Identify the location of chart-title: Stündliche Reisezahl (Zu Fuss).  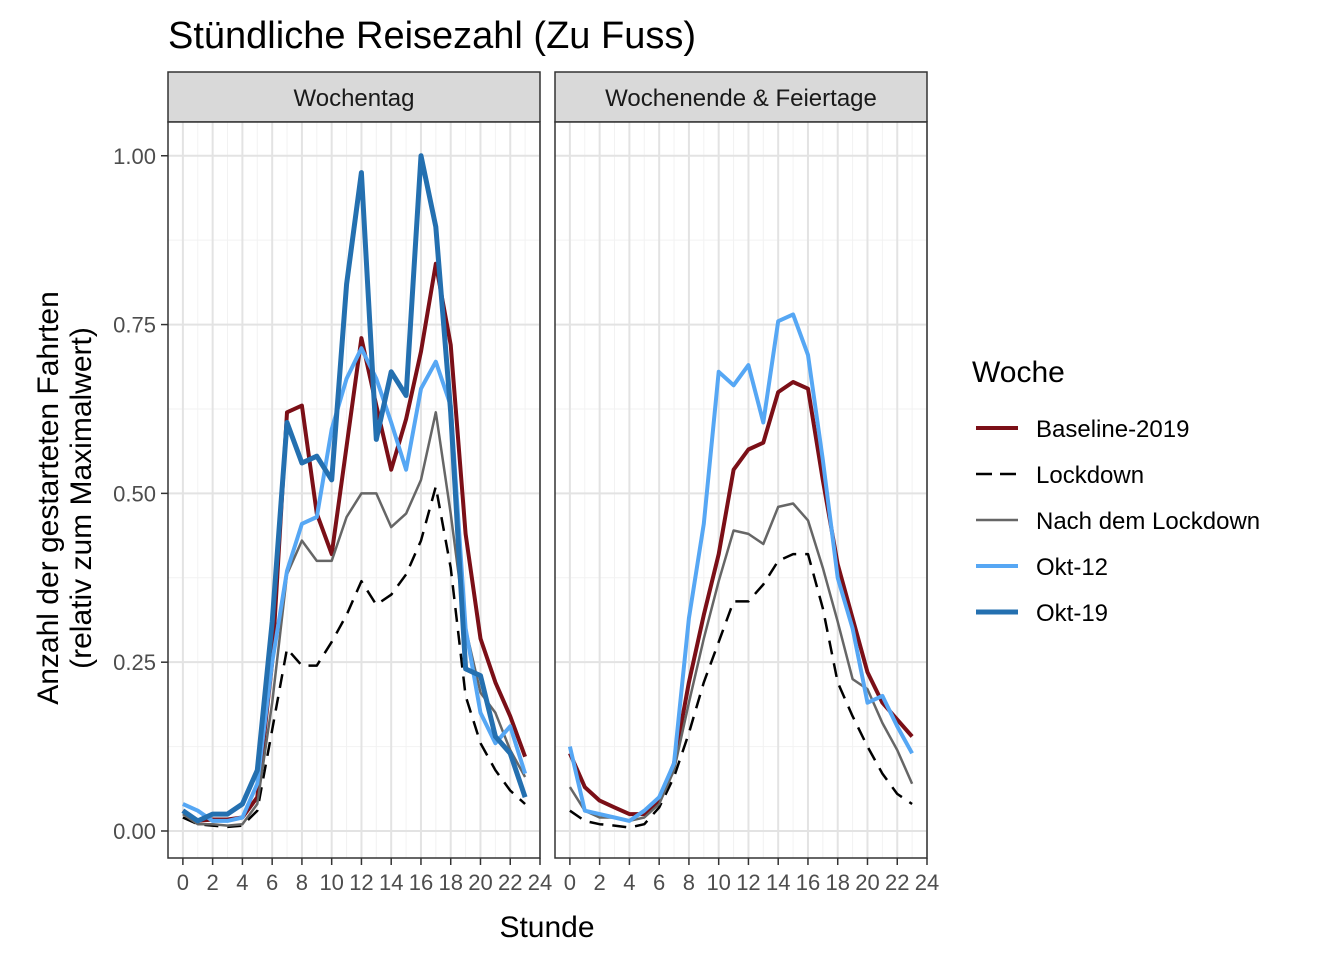
(432, 36).